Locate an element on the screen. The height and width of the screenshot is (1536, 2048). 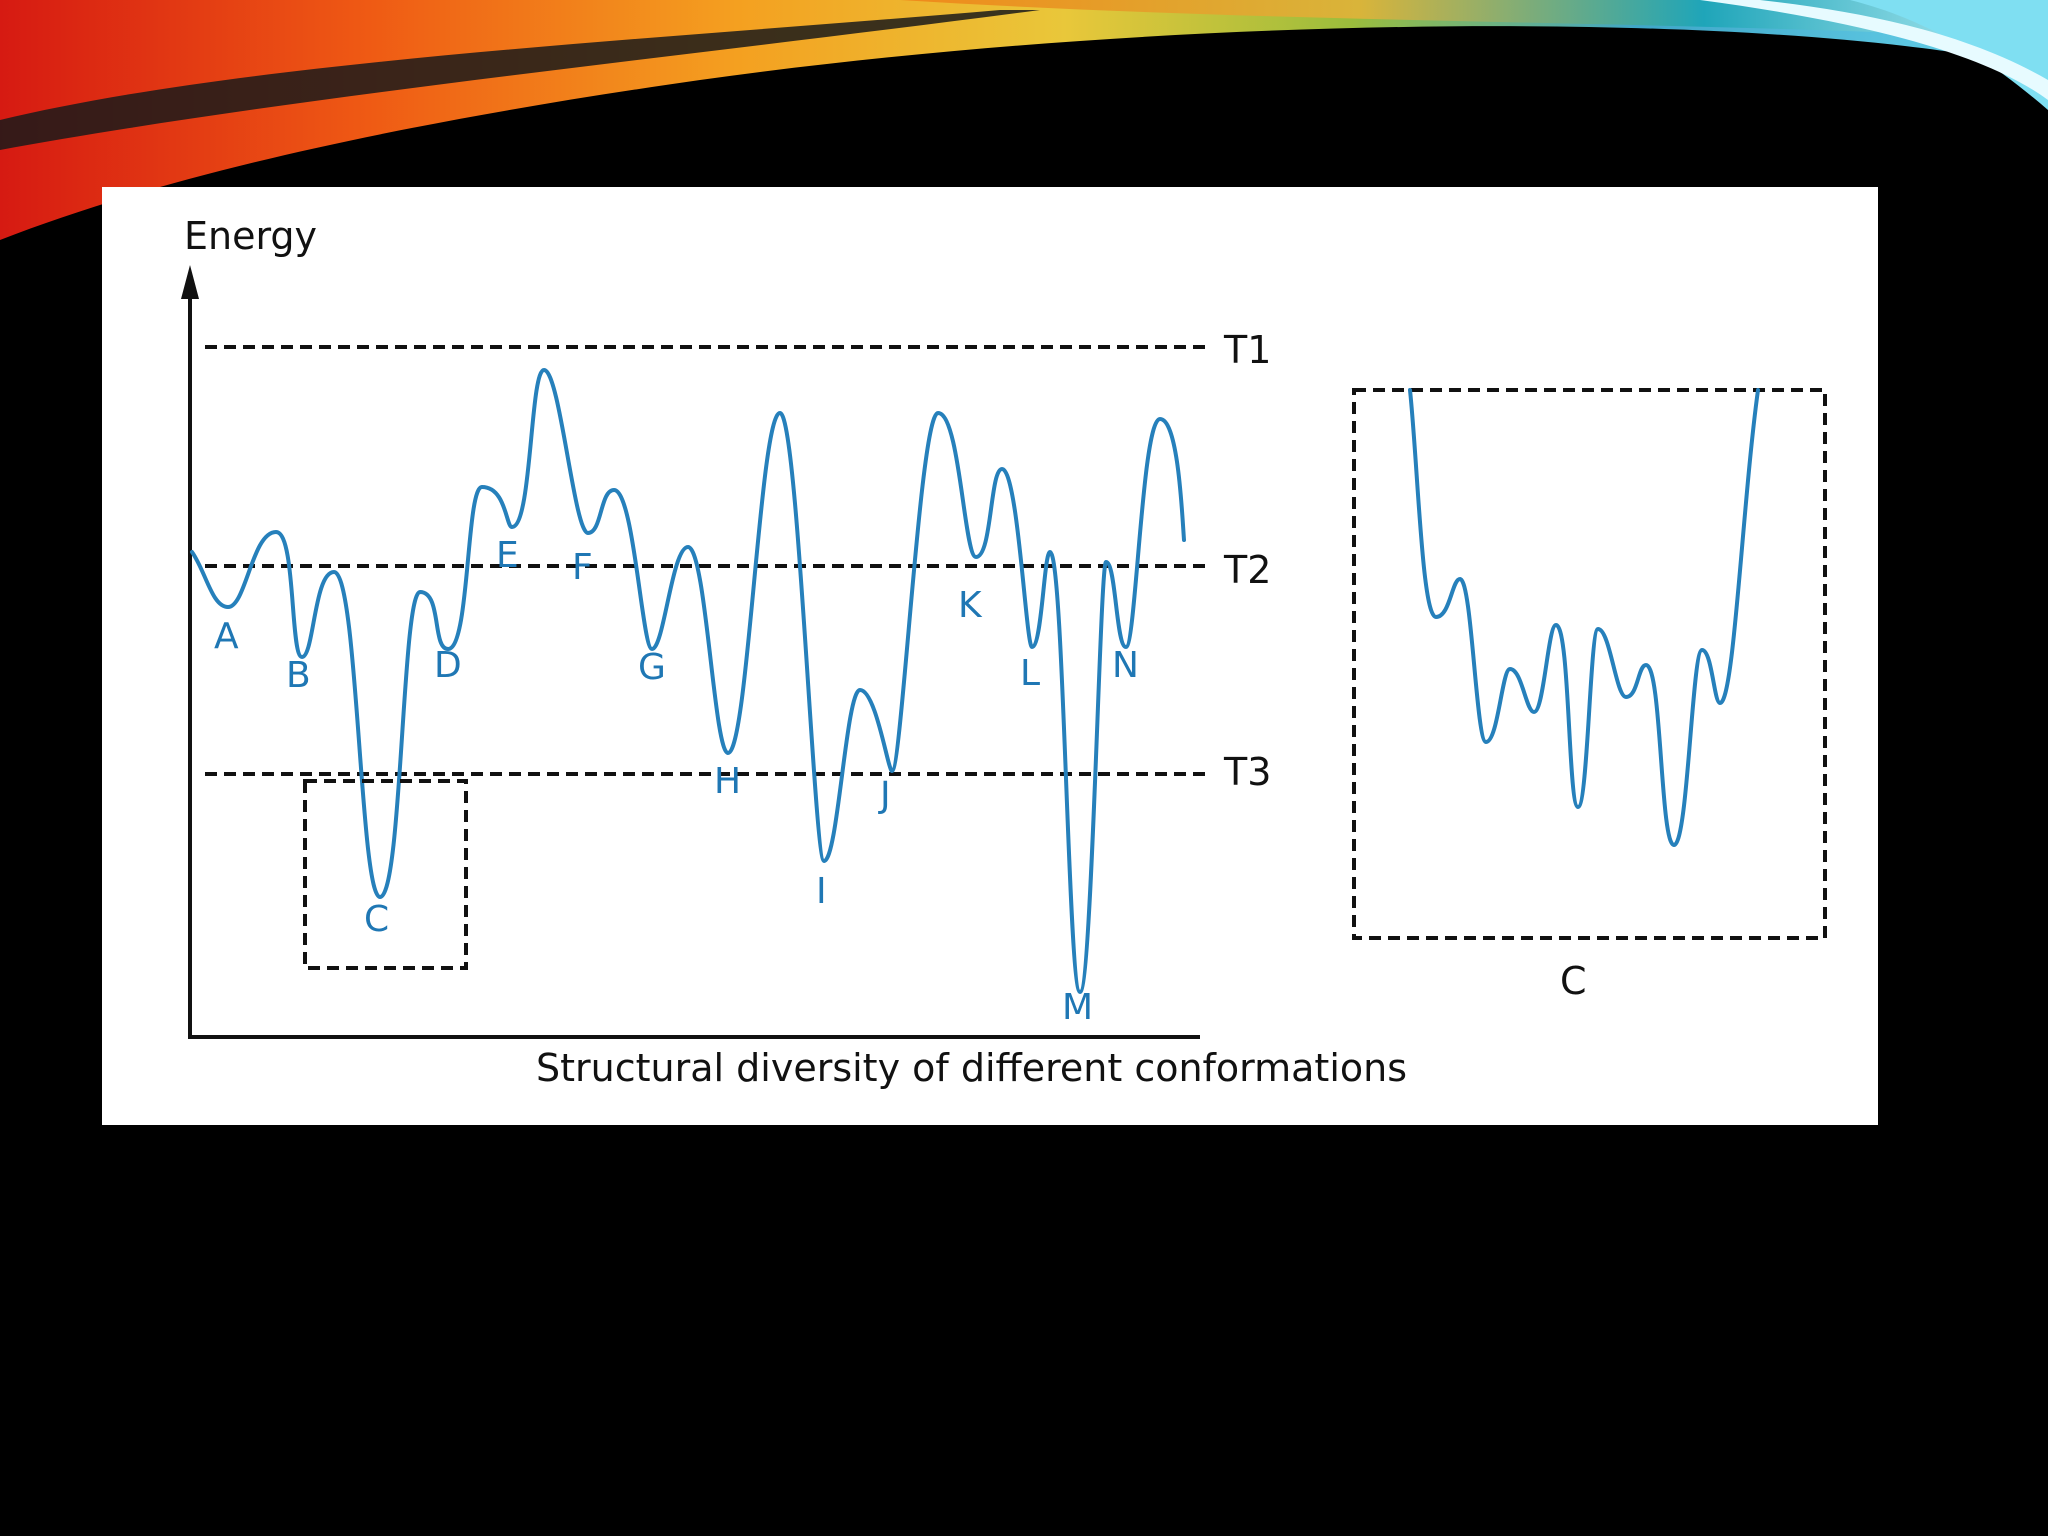
minimum-label-k: K is located at coordinates (970, 605).